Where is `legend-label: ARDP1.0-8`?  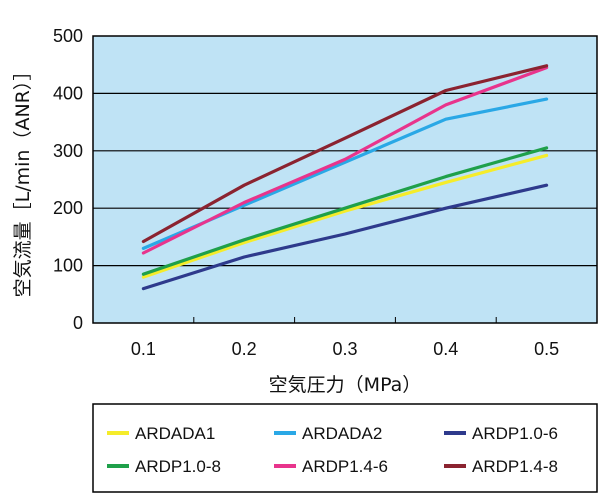
legend-label: ARDP1.0-8 is located at coordinates (178, 466).